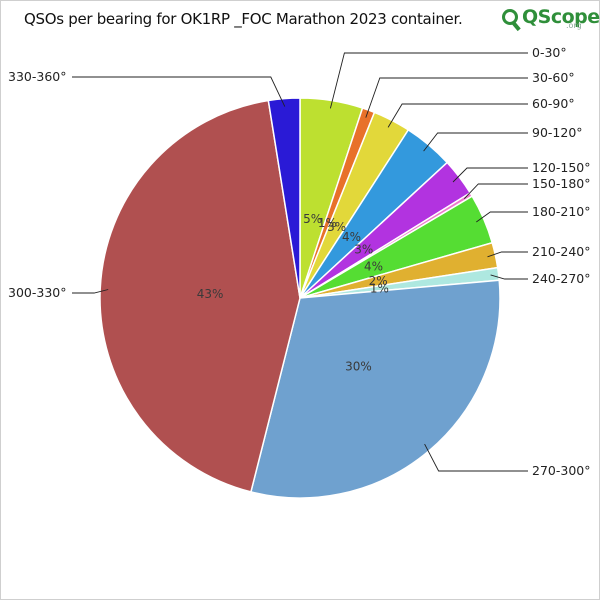 The width and height of the screenshot is (600, 600). I want to click on logo-main-text: QScope, so click(561, 17).